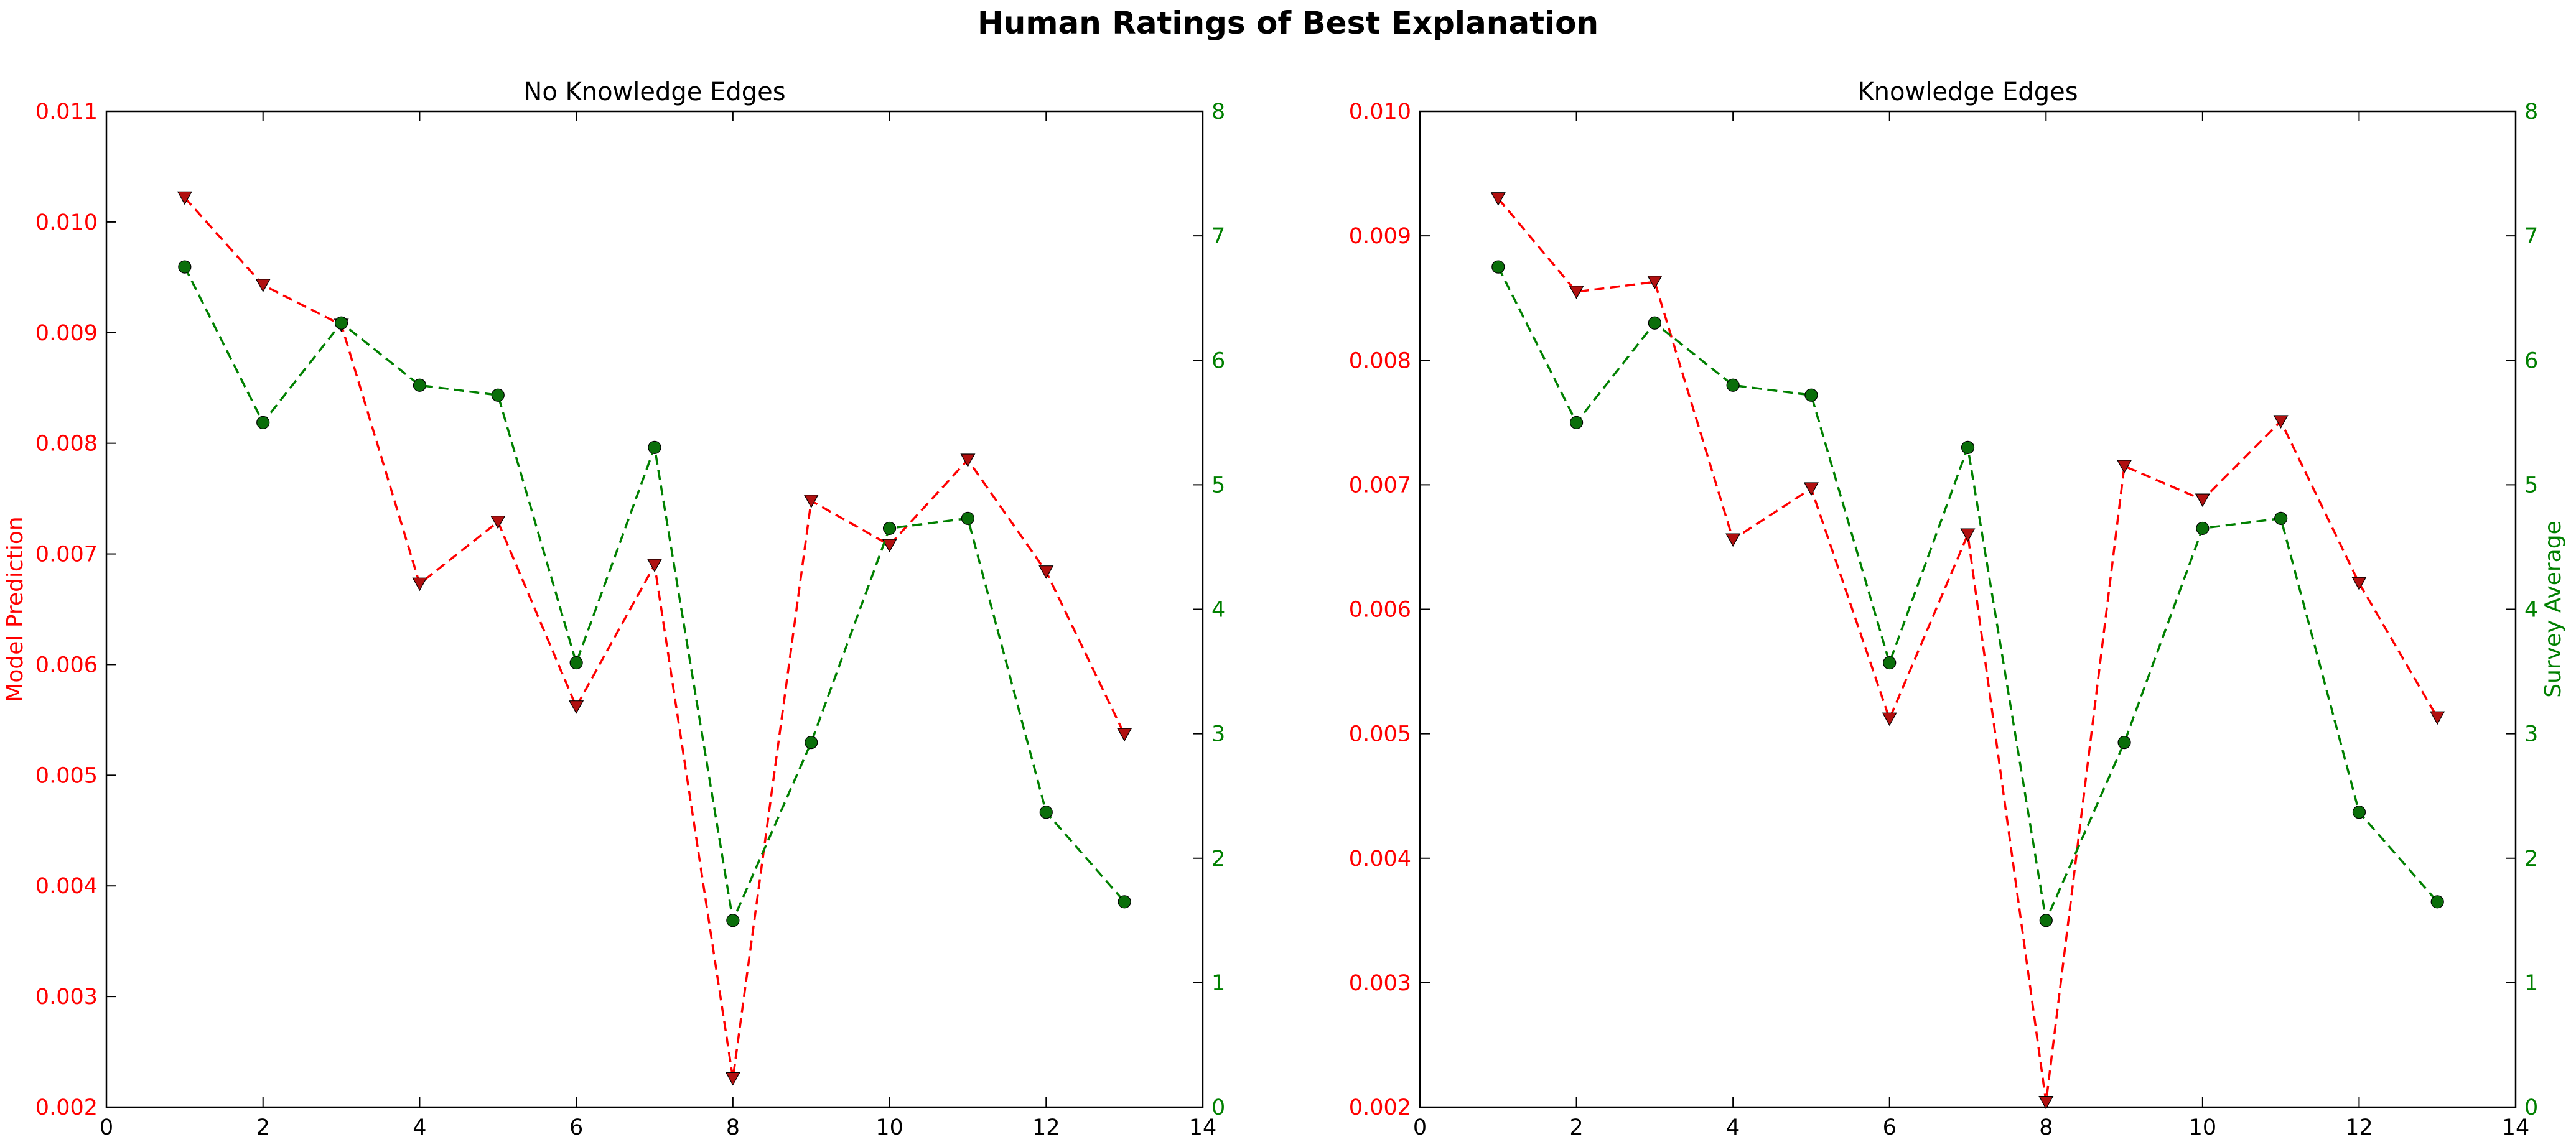  Describe the element at coordinates (1288, 23) in the screenshot. I see `figure-title: Human Ratings of Best Explanation` at that location.